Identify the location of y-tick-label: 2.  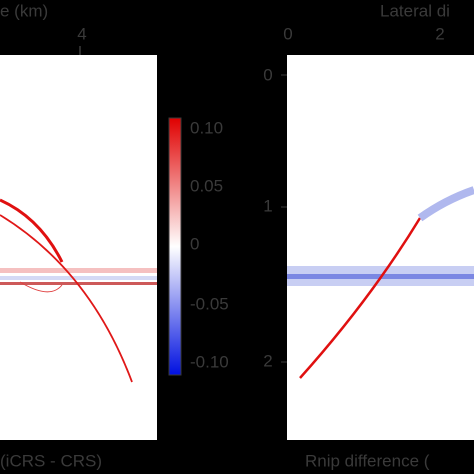
(267, 360).